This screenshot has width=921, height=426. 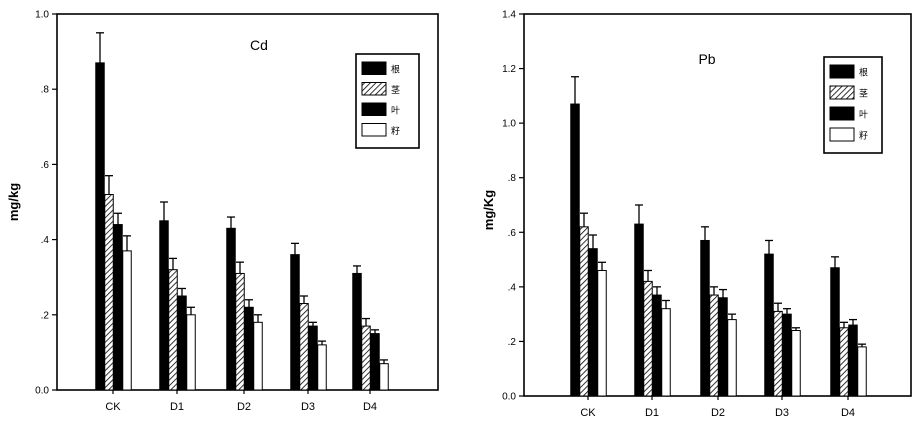 What do you see at coordinates (259, 45) in the screenshot?
I see `chart-title: Cd` at bounding box center [259, 45].